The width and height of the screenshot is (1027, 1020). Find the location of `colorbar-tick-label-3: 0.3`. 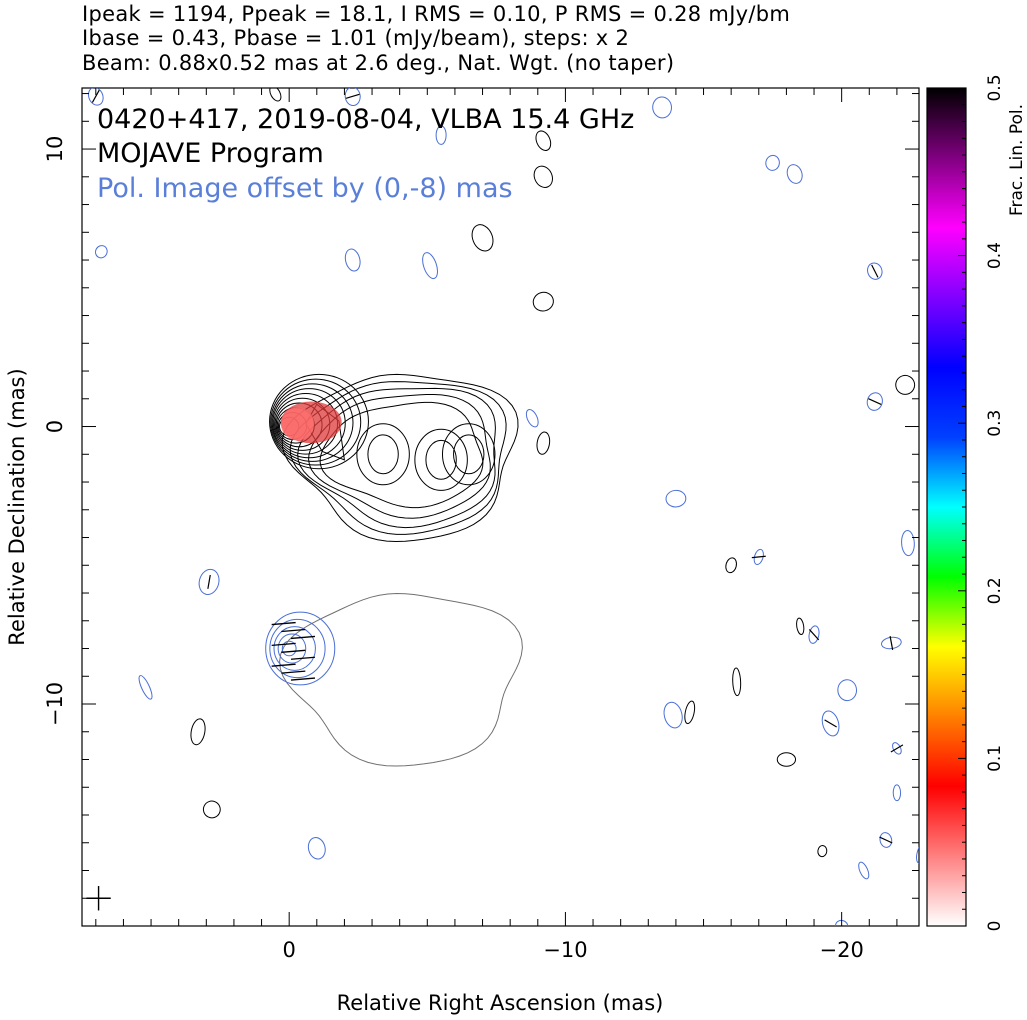

colorbar-tick-label-3: 0.3 is located at coordinates (995, 423).